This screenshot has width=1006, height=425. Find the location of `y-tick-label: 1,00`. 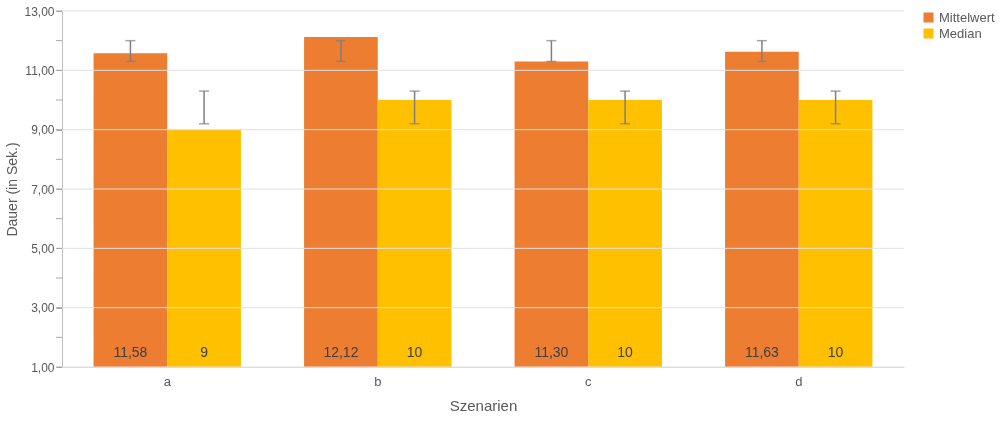

y-tick-label: 1,00 is located at coordinates (43, 367).